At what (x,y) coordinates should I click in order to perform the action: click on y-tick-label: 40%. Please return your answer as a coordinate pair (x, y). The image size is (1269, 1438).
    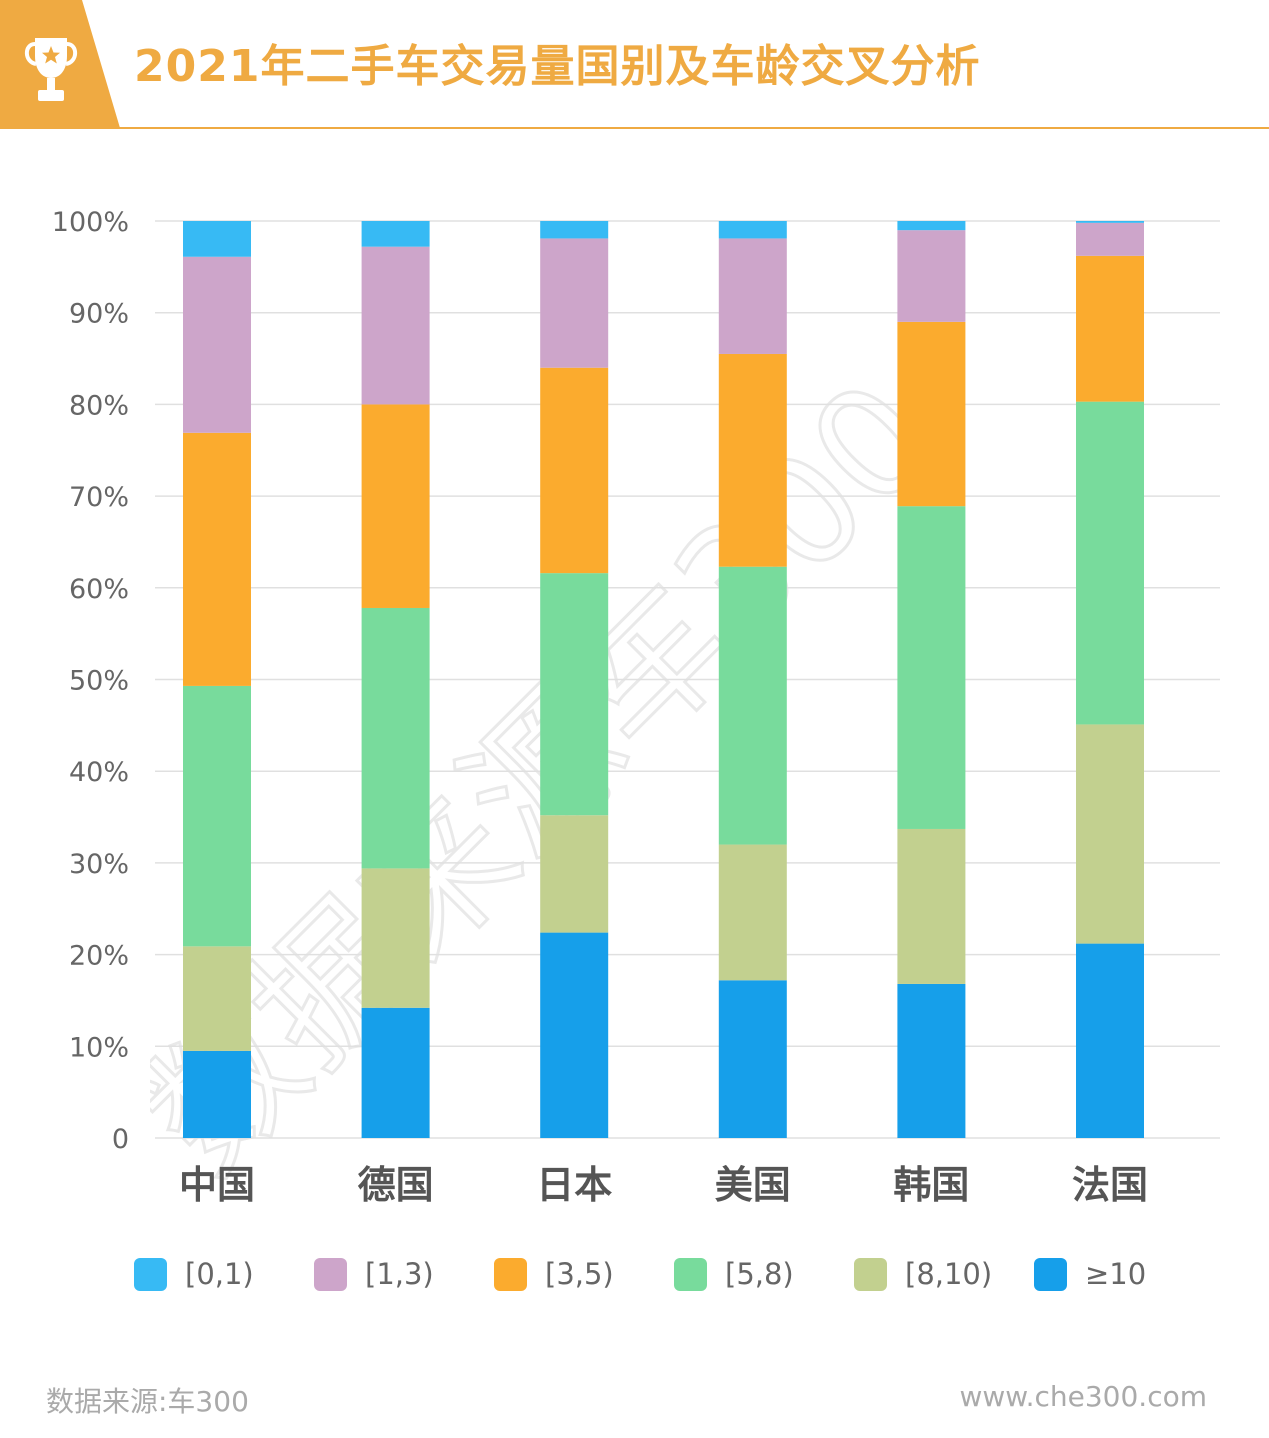
    Looking at the image, I should click on (99, 772).